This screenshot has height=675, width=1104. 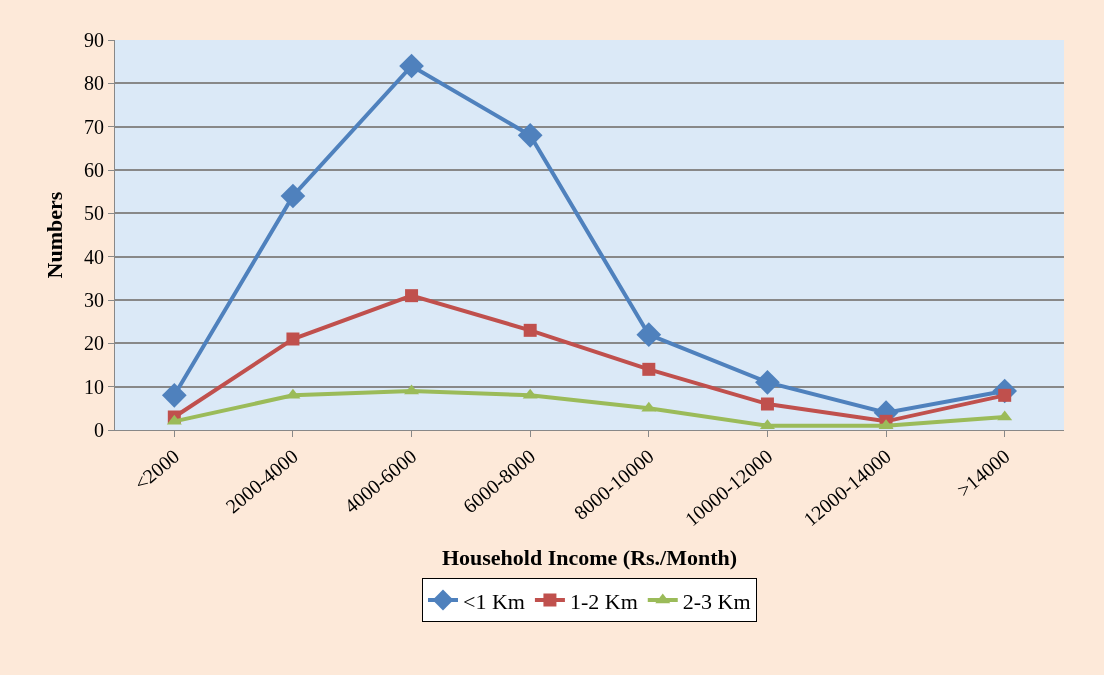 I want to click on y-axis-title: Numbers, so click(x=54, y=235).